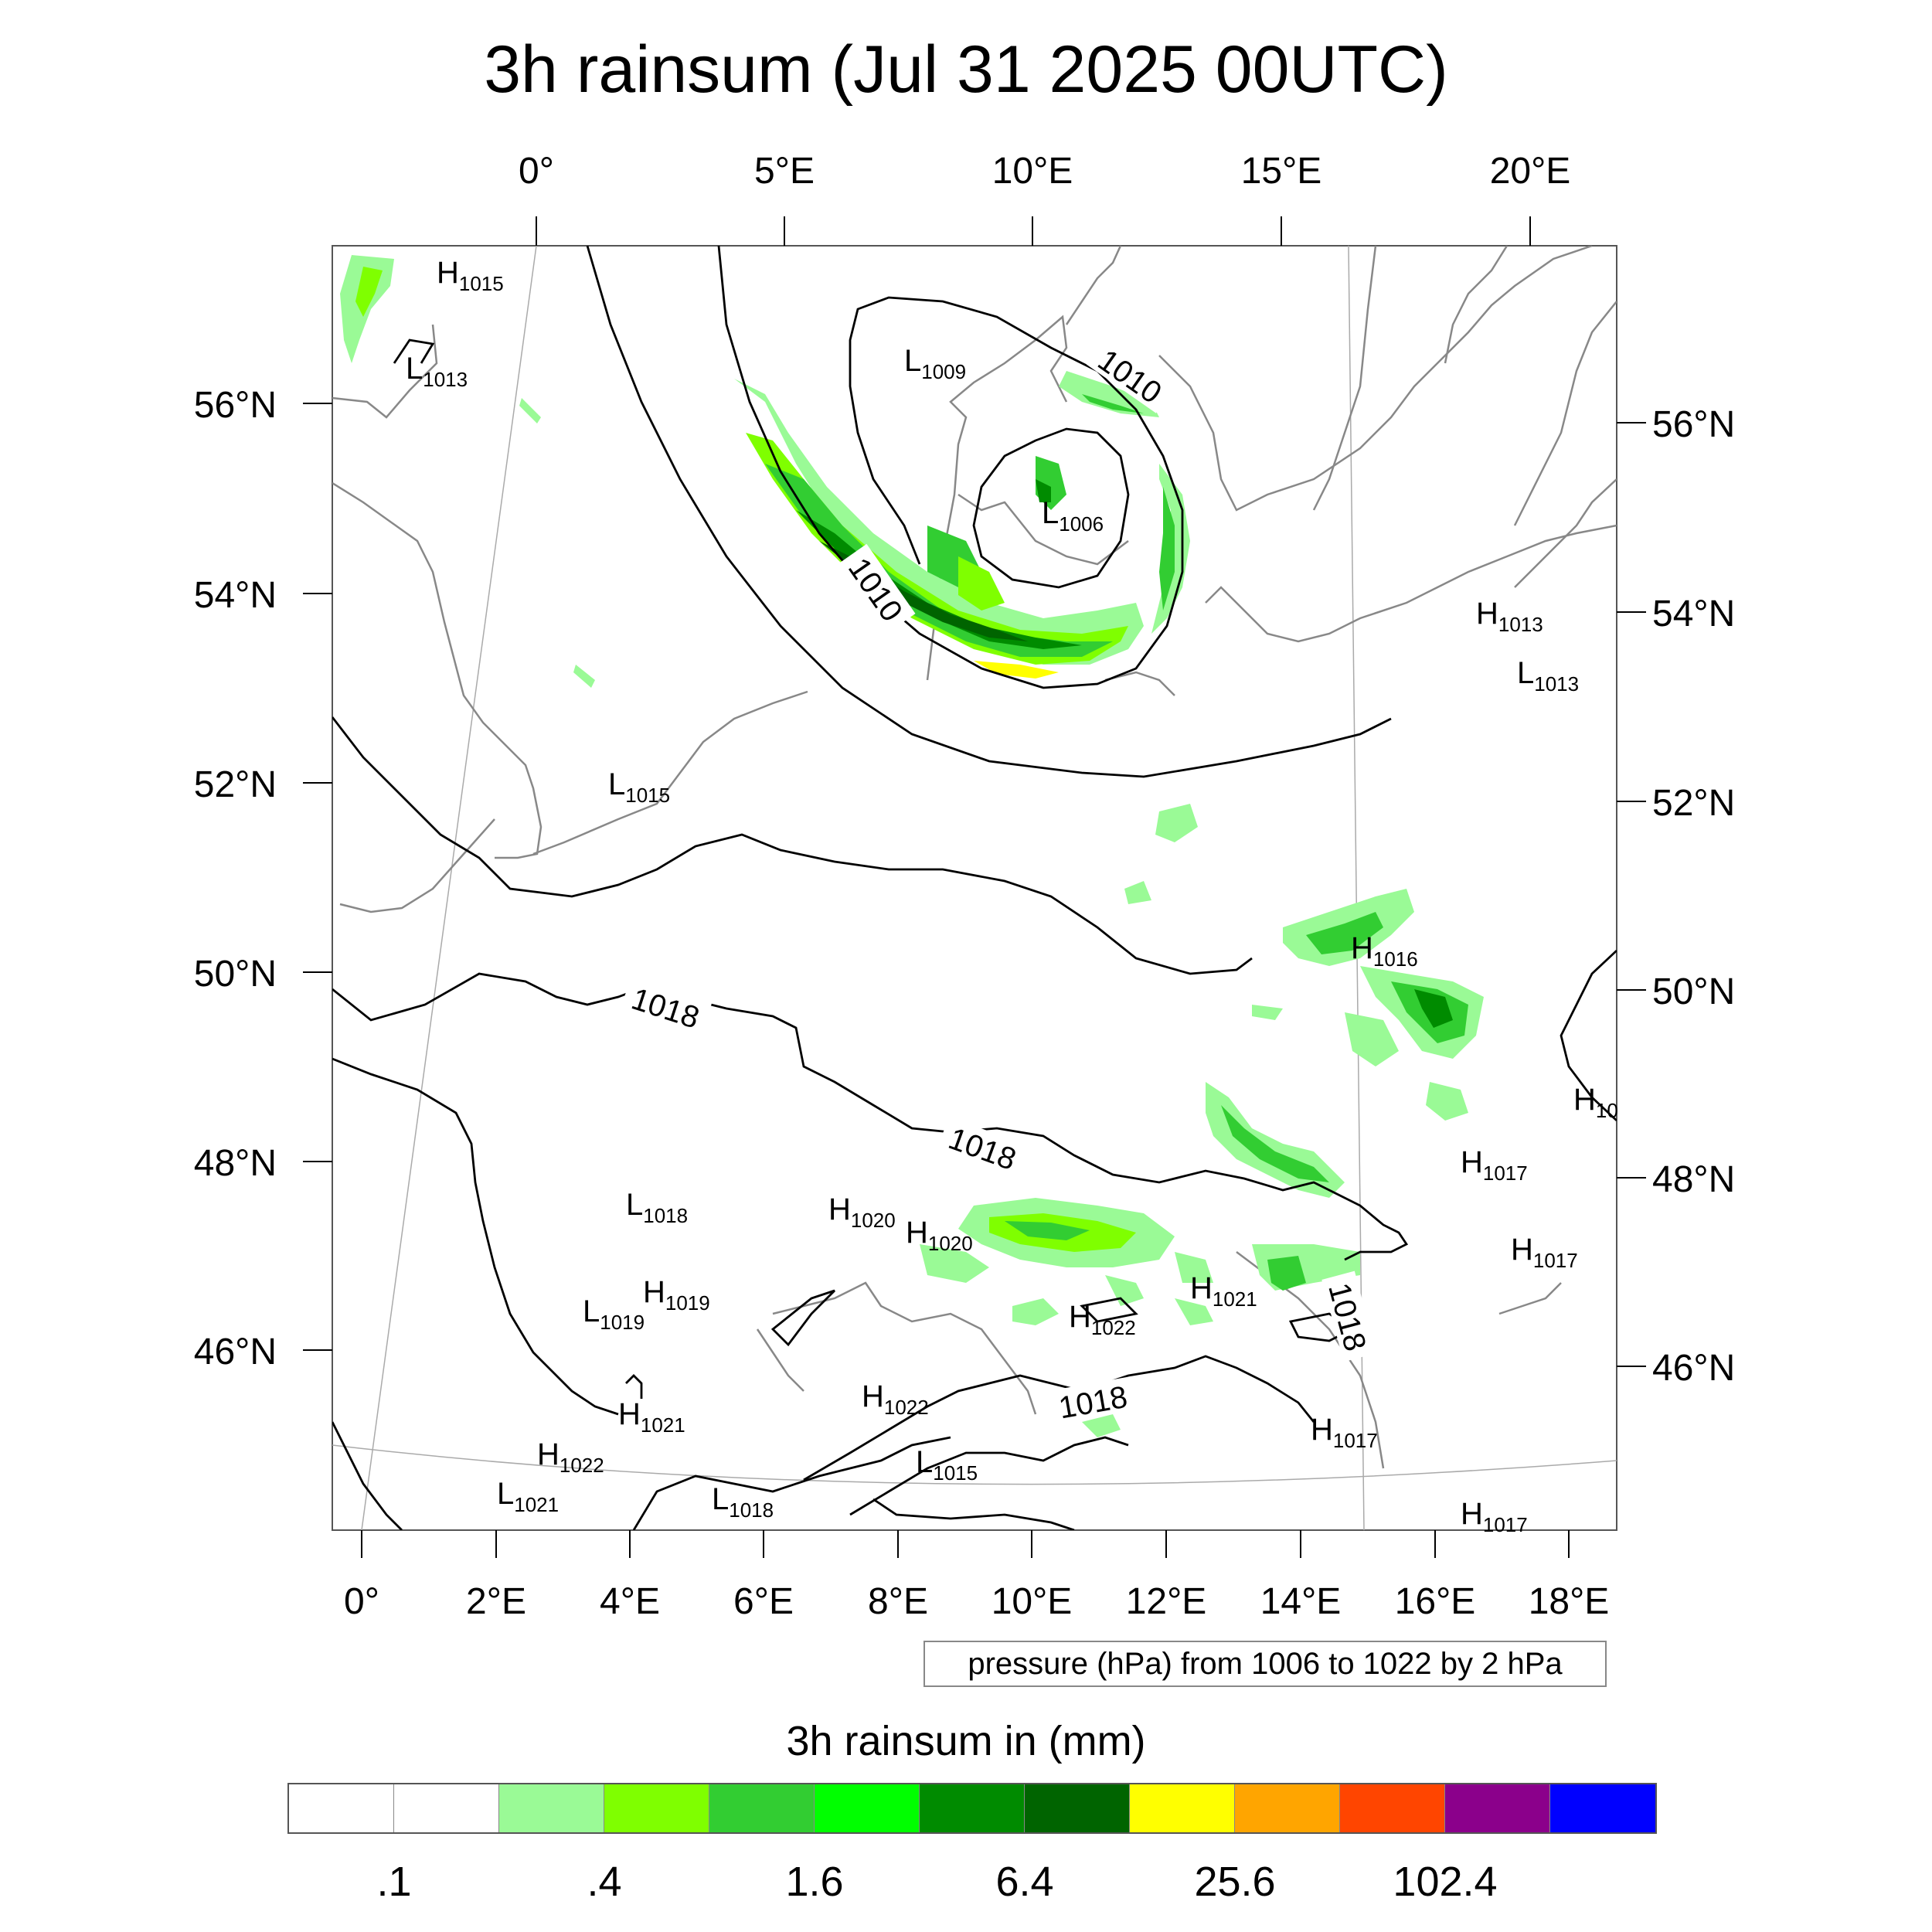 The height and width of the screenshot is (1932, 1932). I want to click on colorbar-label: .1, so click(394, 1882).